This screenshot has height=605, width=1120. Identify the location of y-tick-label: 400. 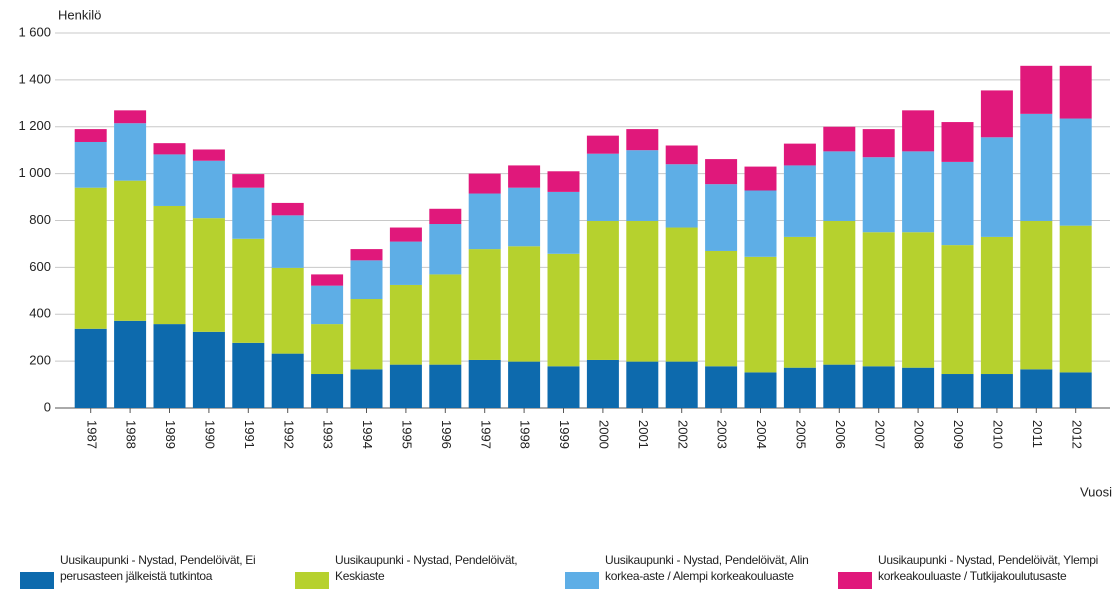
(40, 313).